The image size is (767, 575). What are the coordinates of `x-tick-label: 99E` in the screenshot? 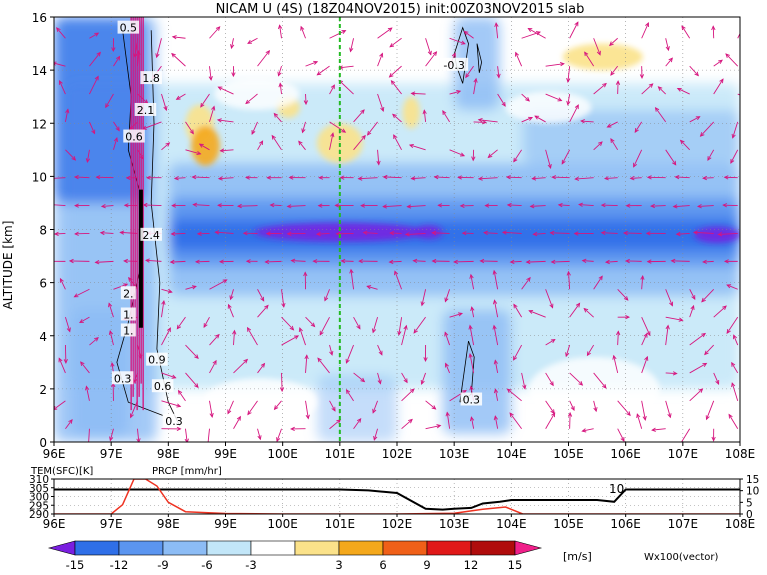 It's located at (225, 454).